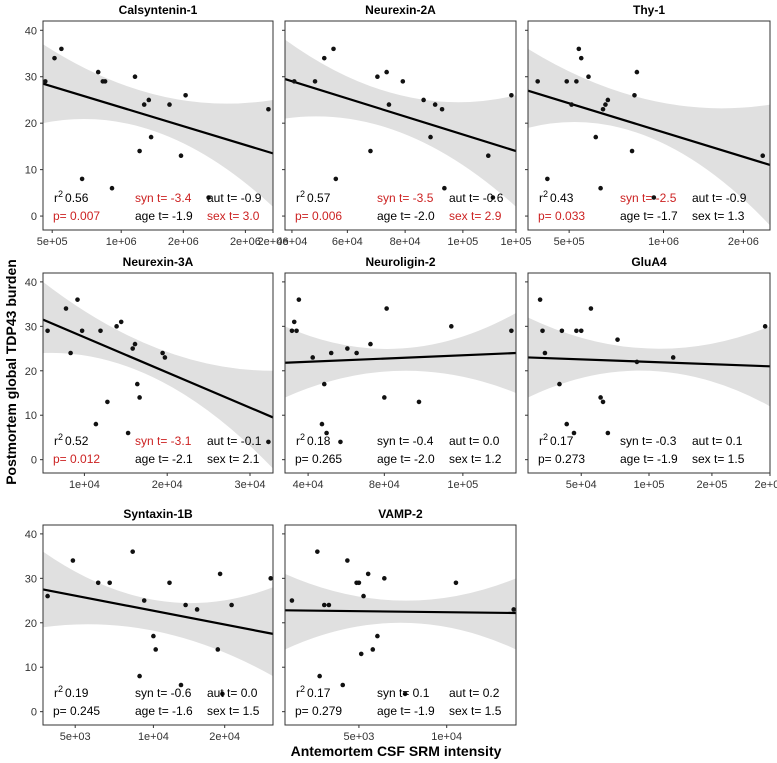 The width and height of the screenshot is (777, 763). I want to click on panel-frame, so click(158, 373).